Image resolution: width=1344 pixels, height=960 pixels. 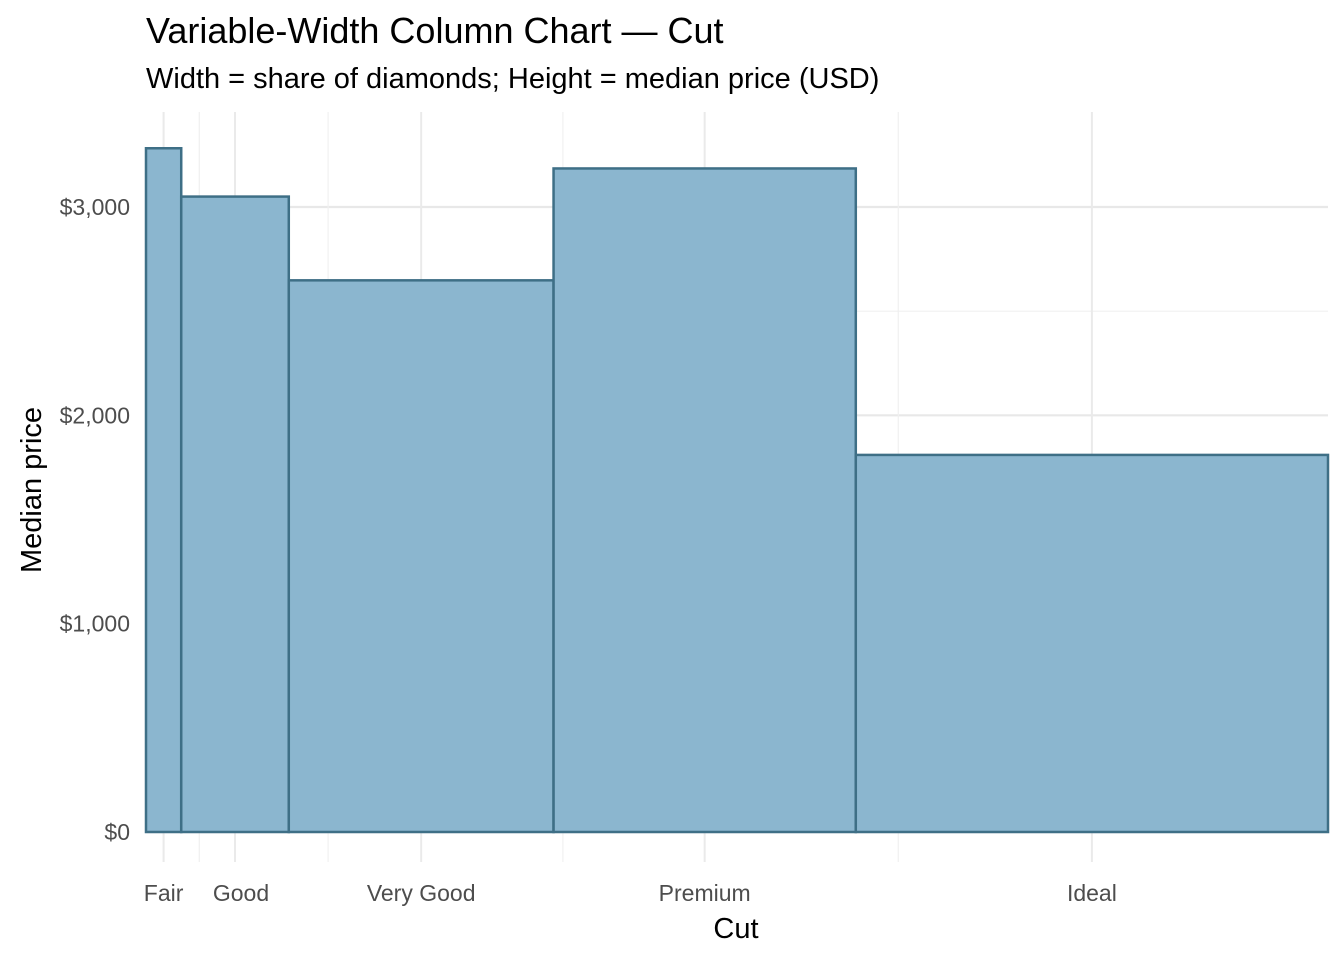 What do you see at coordinates (95, 207) in the screenshot?
I see `y-tick-label: $3,000` at bounding box center [95, 207].